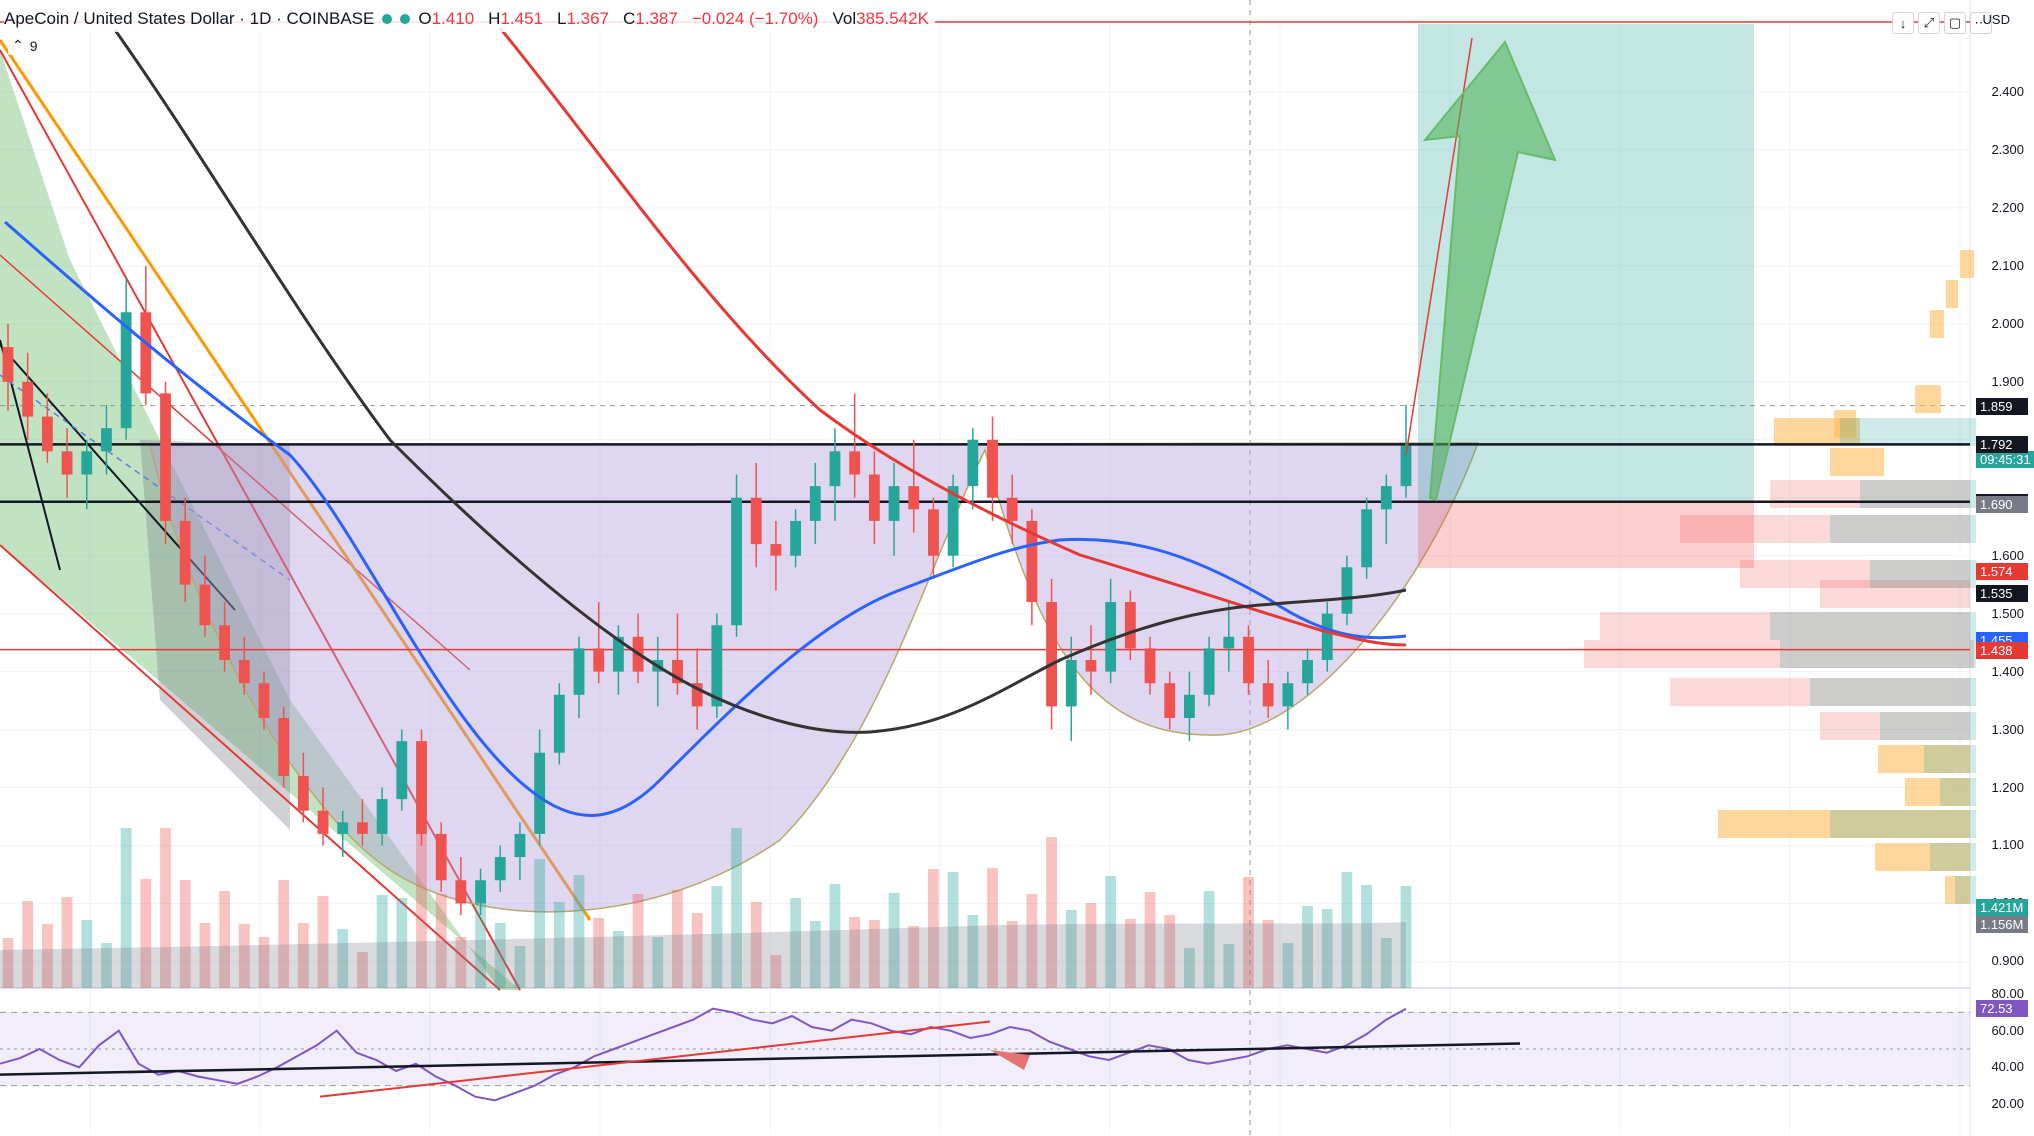  What do you see at coordinates (656, 18) in the screenshot?
I see `close-value: 1.387` at bounding box center [656, 18].